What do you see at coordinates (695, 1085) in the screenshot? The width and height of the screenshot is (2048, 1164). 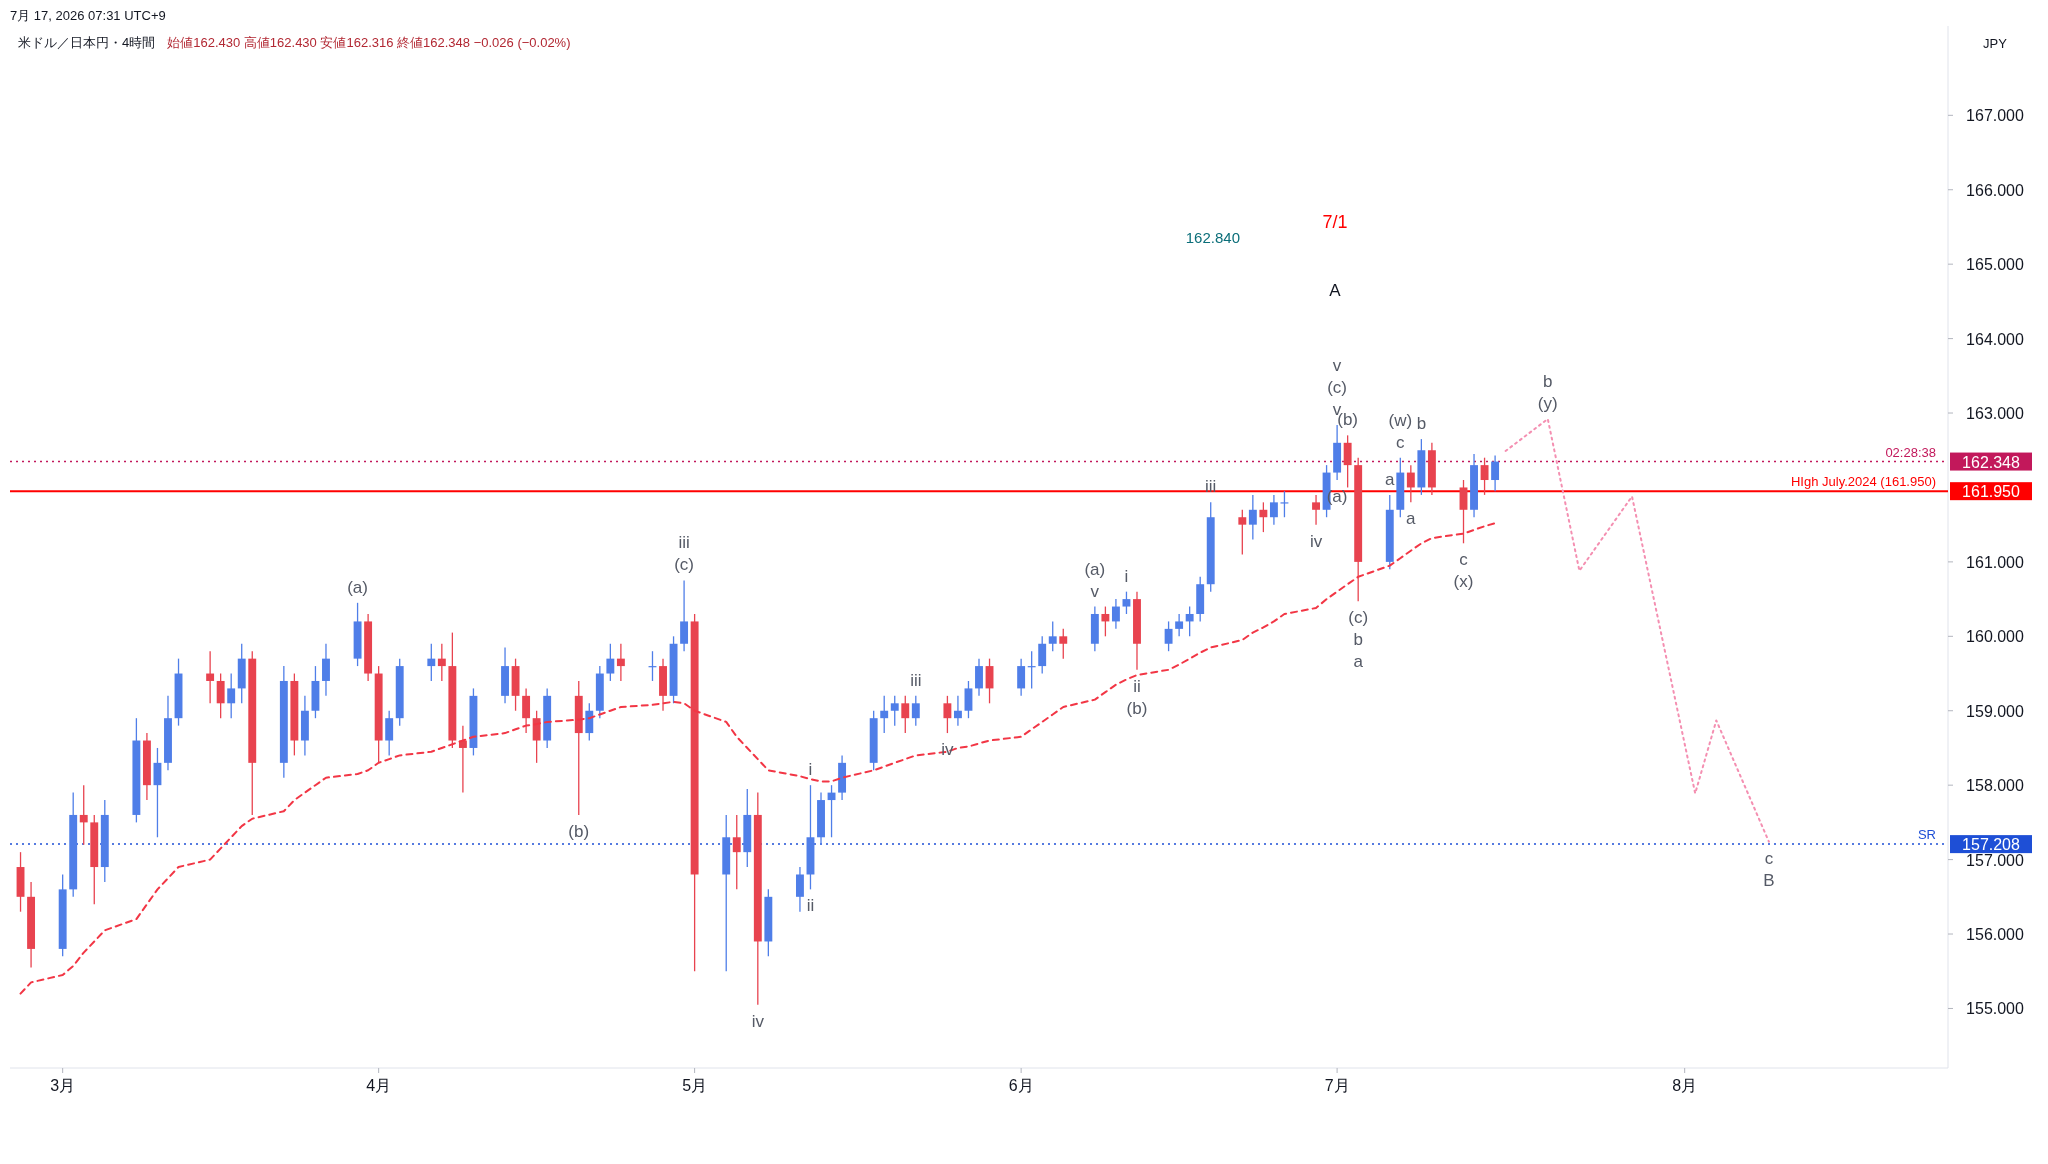 I see `x-tick-label: 5月` at bounding box center [695, 1085].